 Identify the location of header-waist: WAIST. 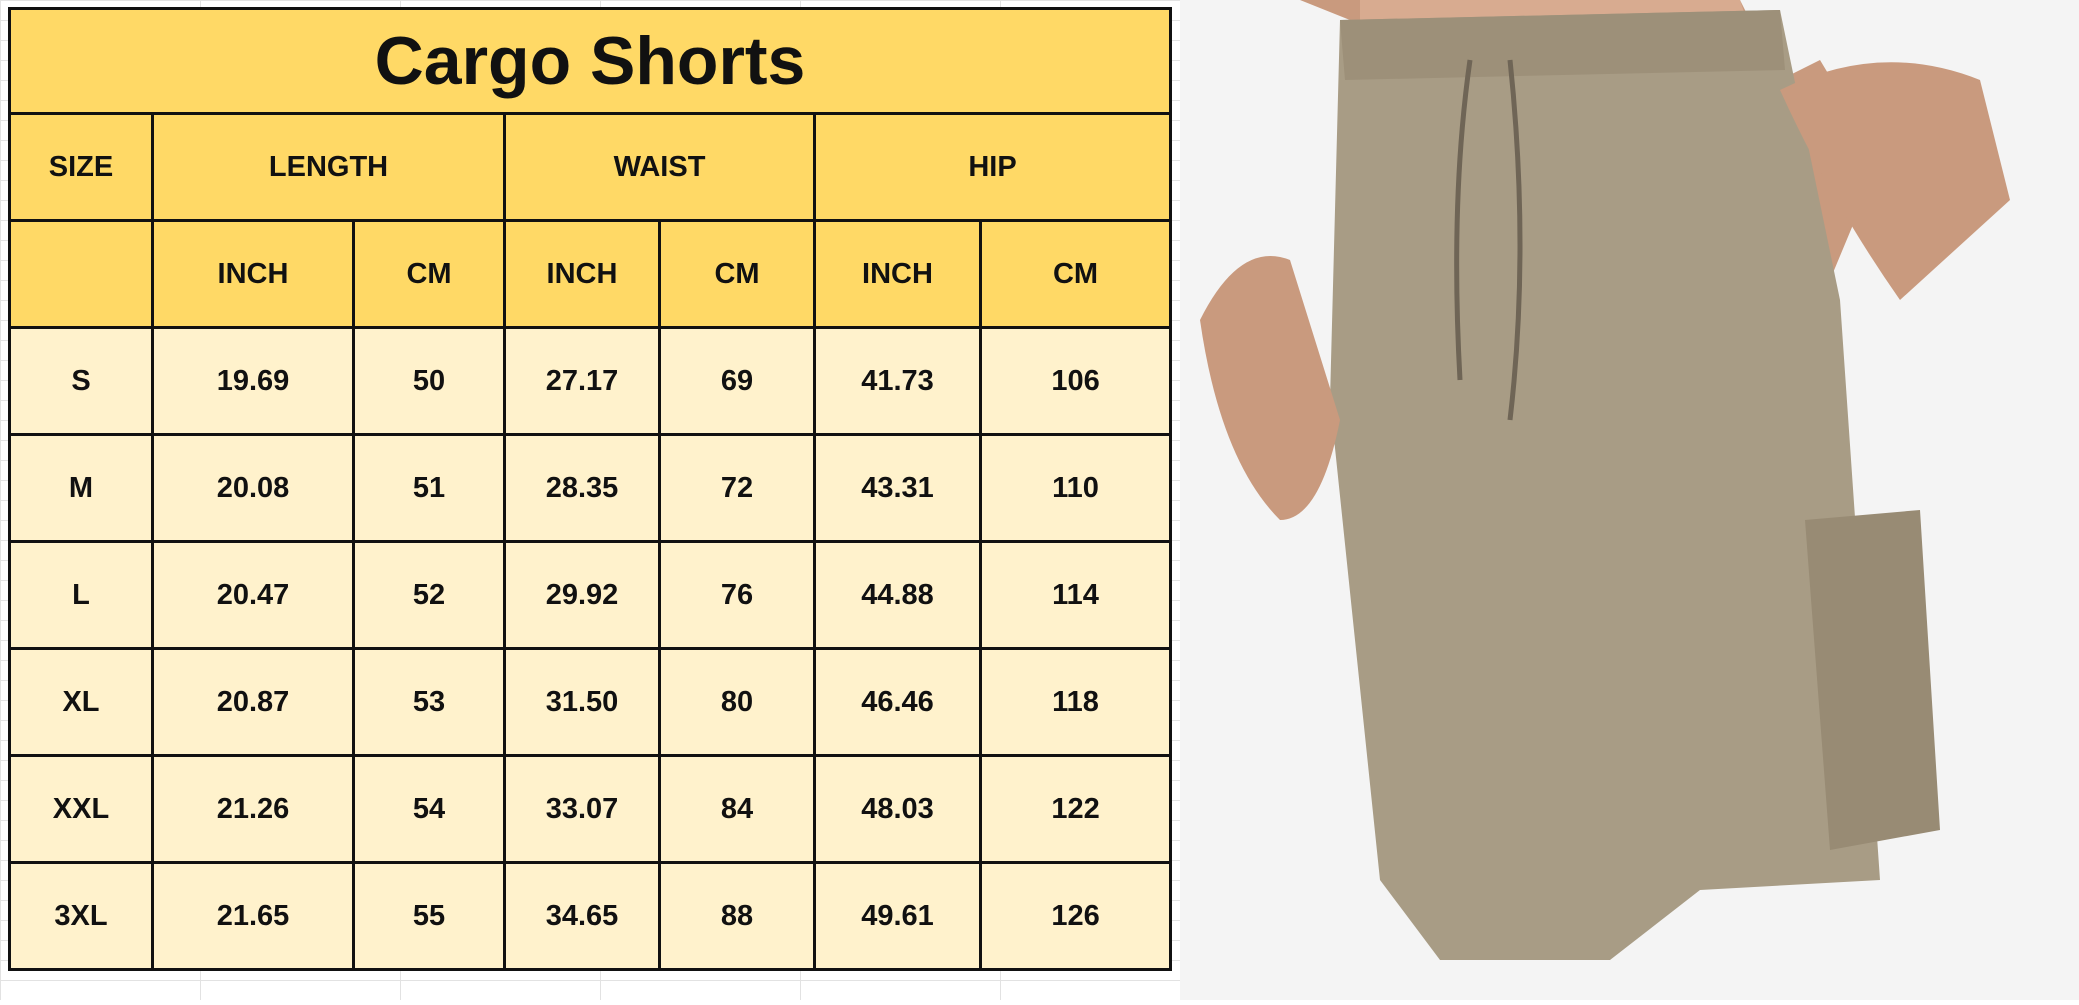
(659, 167).